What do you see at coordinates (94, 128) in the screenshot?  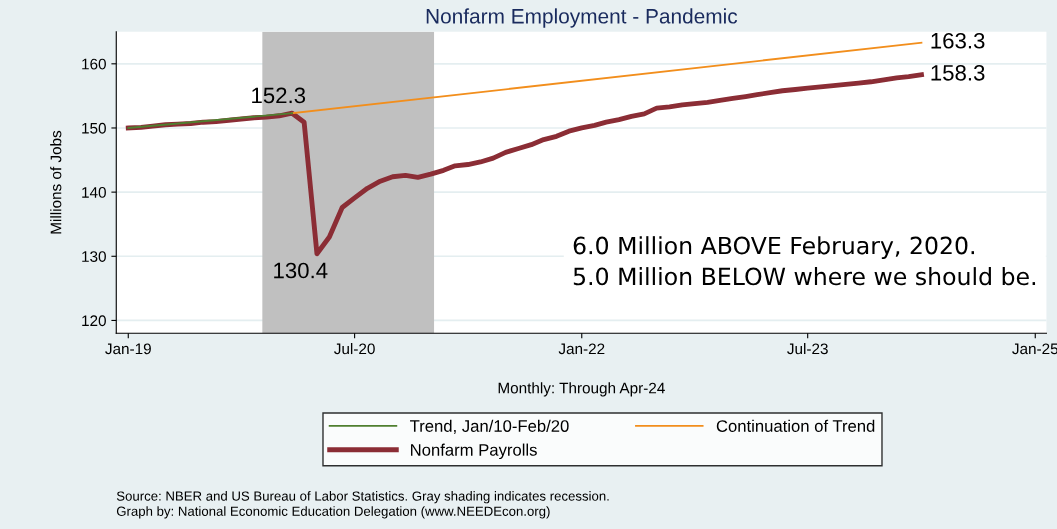 I see `y-tick-label: 150` at bounding box center [94, 128].